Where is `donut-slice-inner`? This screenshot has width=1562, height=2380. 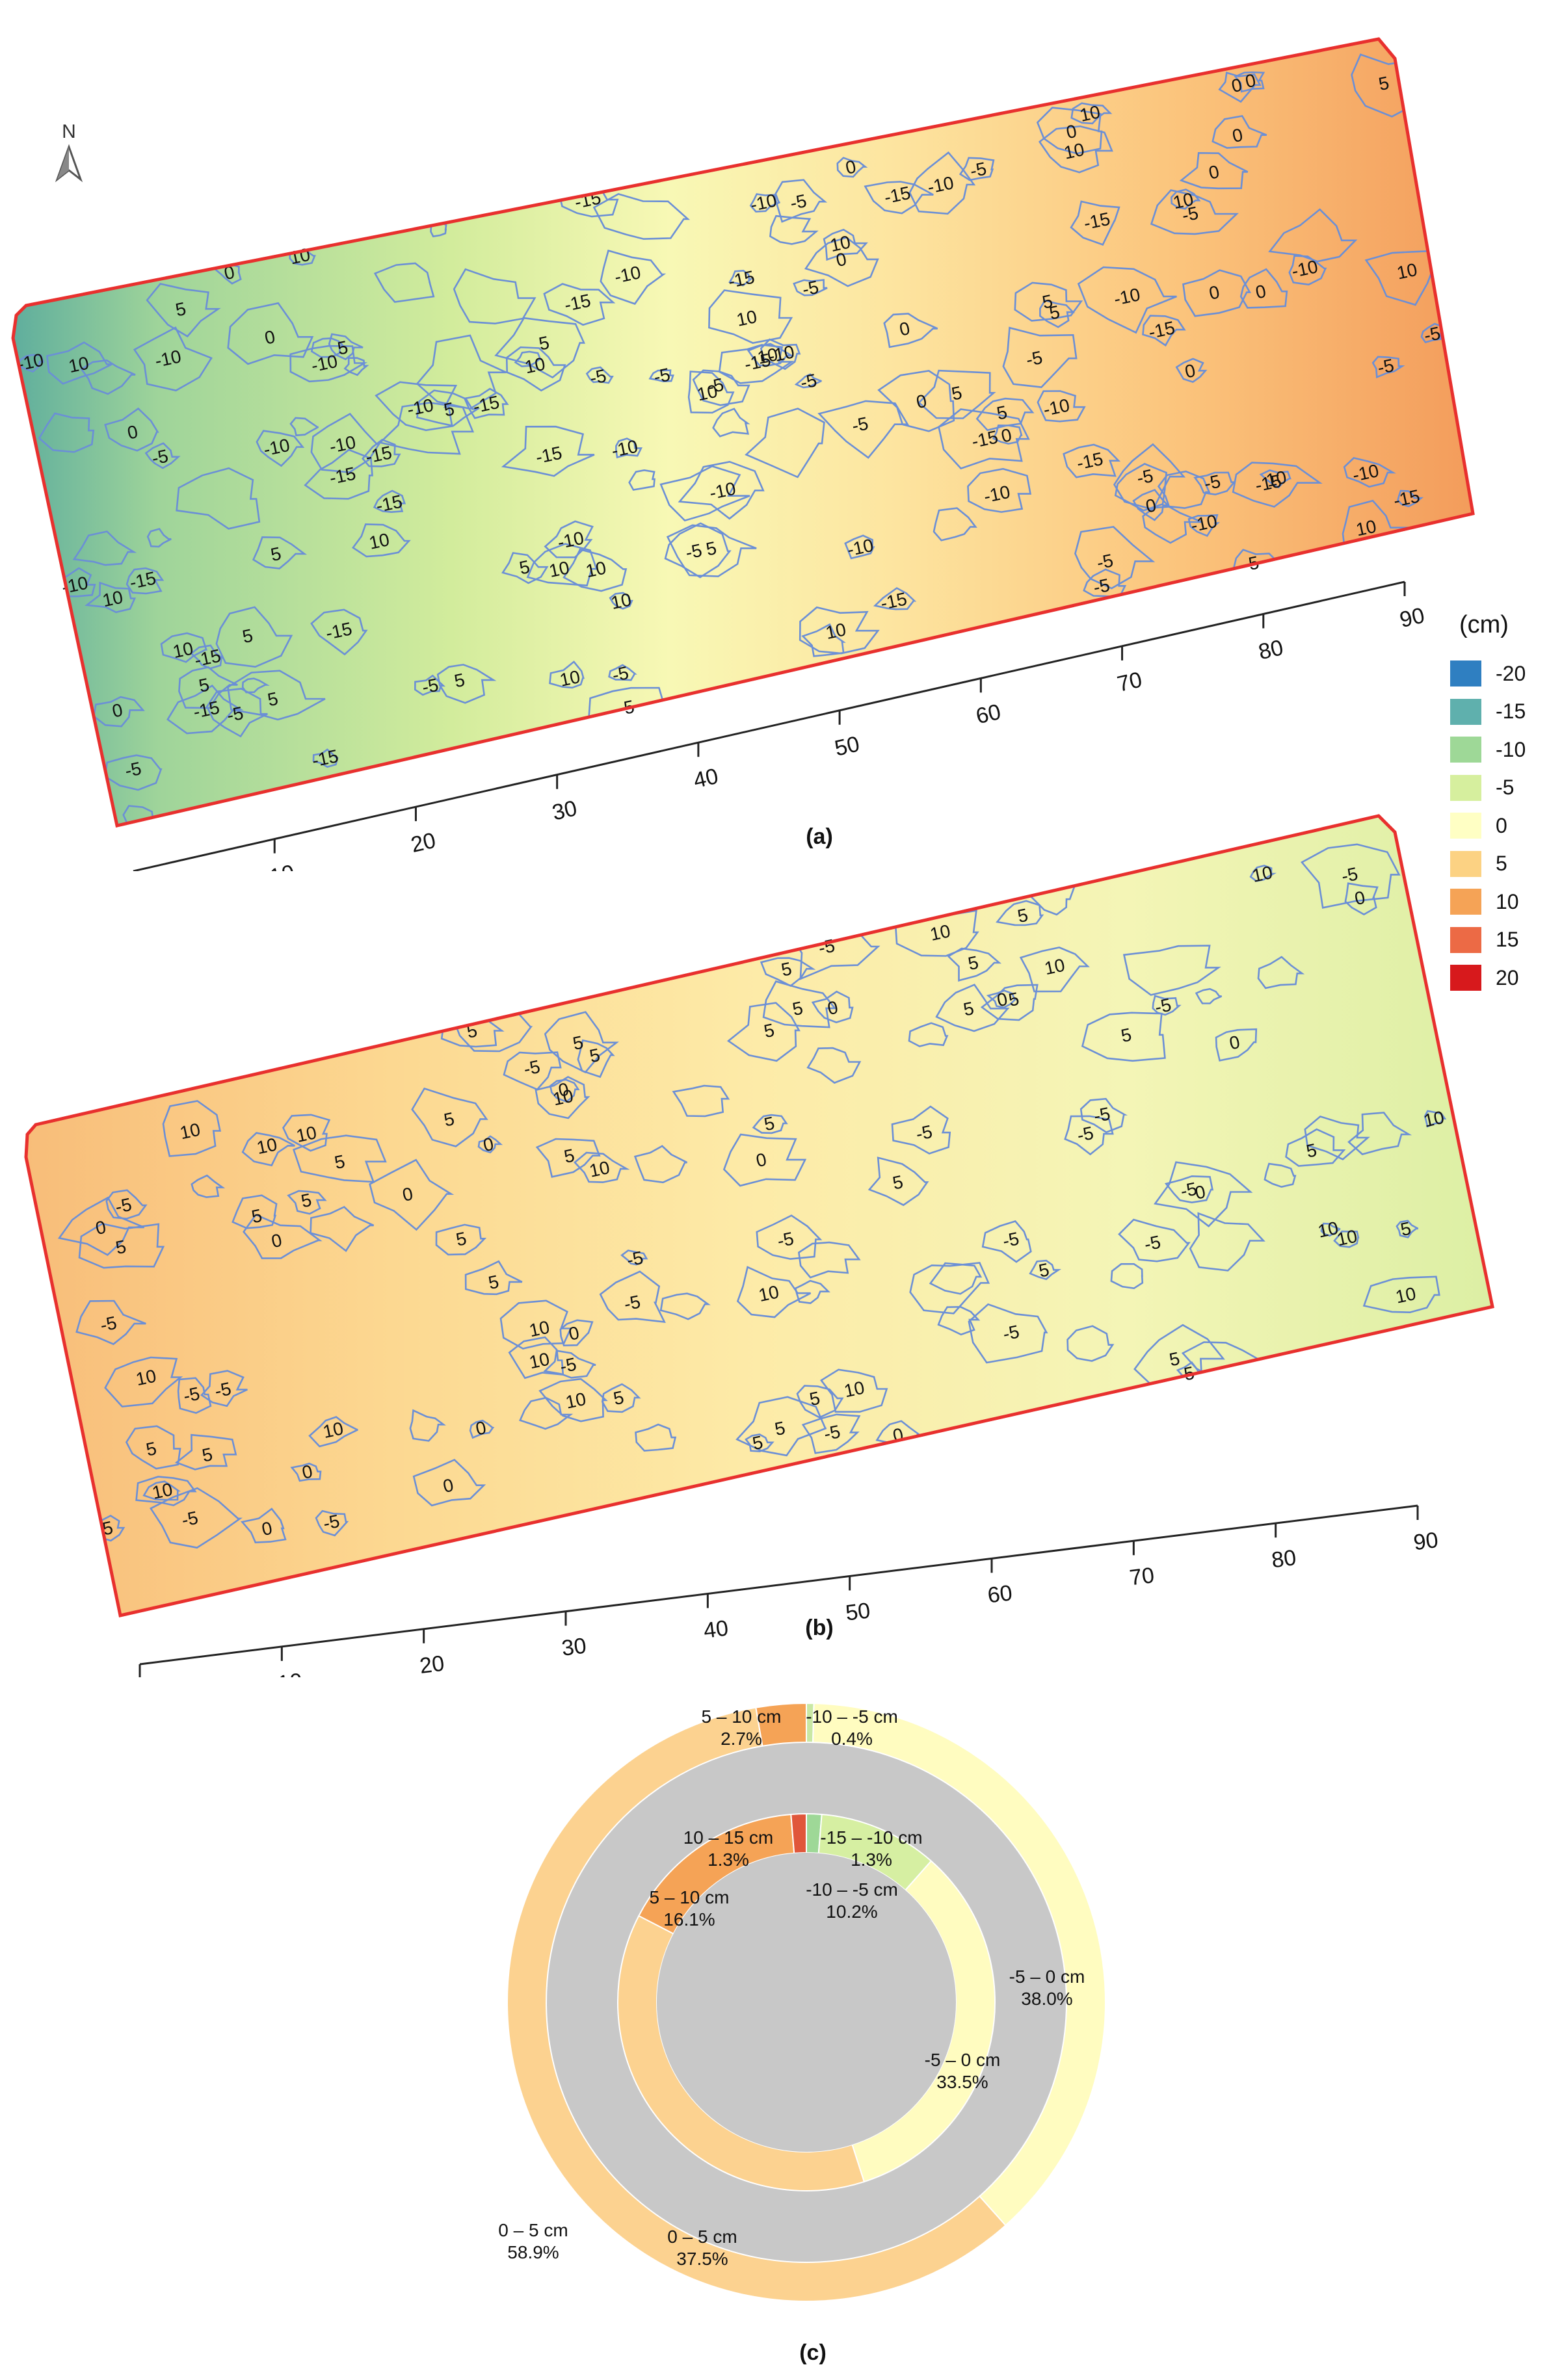 donut-slice-inner is located at coordinates (799, 1833).